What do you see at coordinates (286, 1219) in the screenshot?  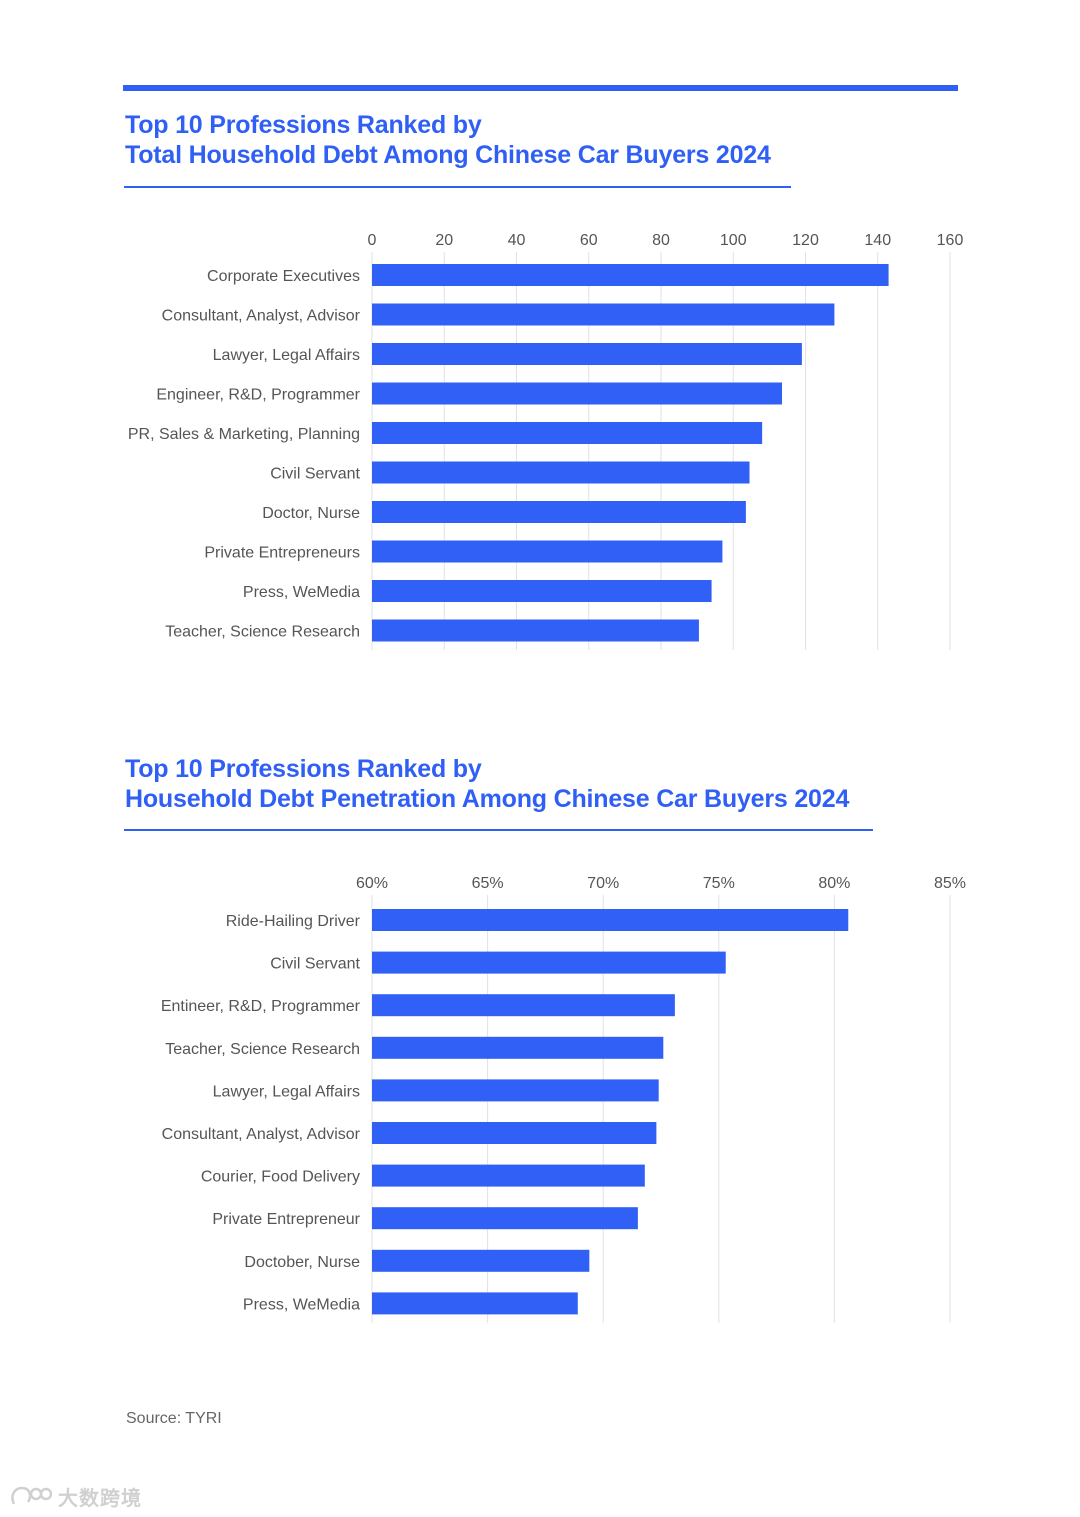 I see `category-label: Private Entrepreneur` at bounding box center [286, 1219].